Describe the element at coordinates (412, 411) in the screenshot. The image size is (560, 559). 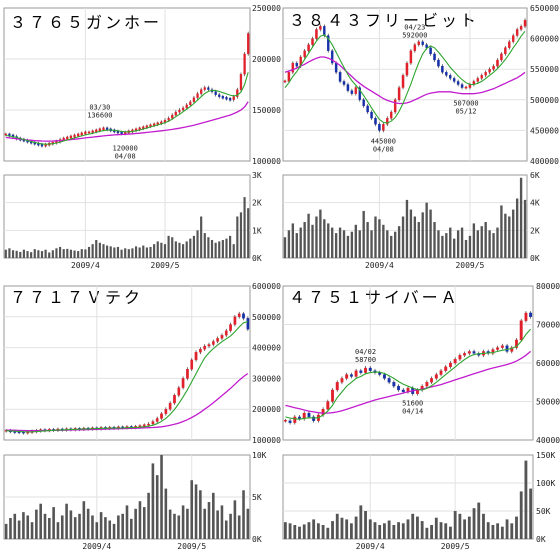
I see `price-annotation-line: 04/14` at that location.